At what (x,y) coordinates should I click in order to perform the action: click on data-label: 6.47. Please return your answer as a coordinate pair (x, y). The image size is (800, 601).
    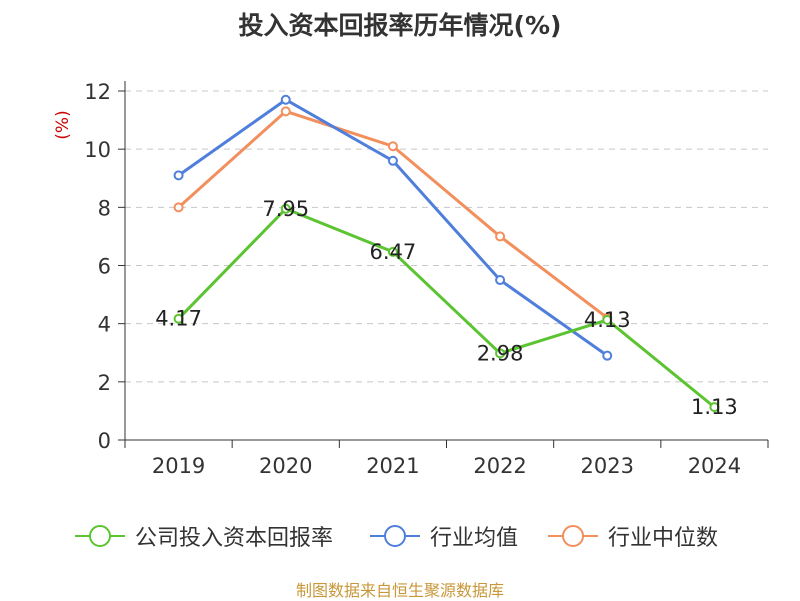
    Looking at the image, I should click on (393, 252).